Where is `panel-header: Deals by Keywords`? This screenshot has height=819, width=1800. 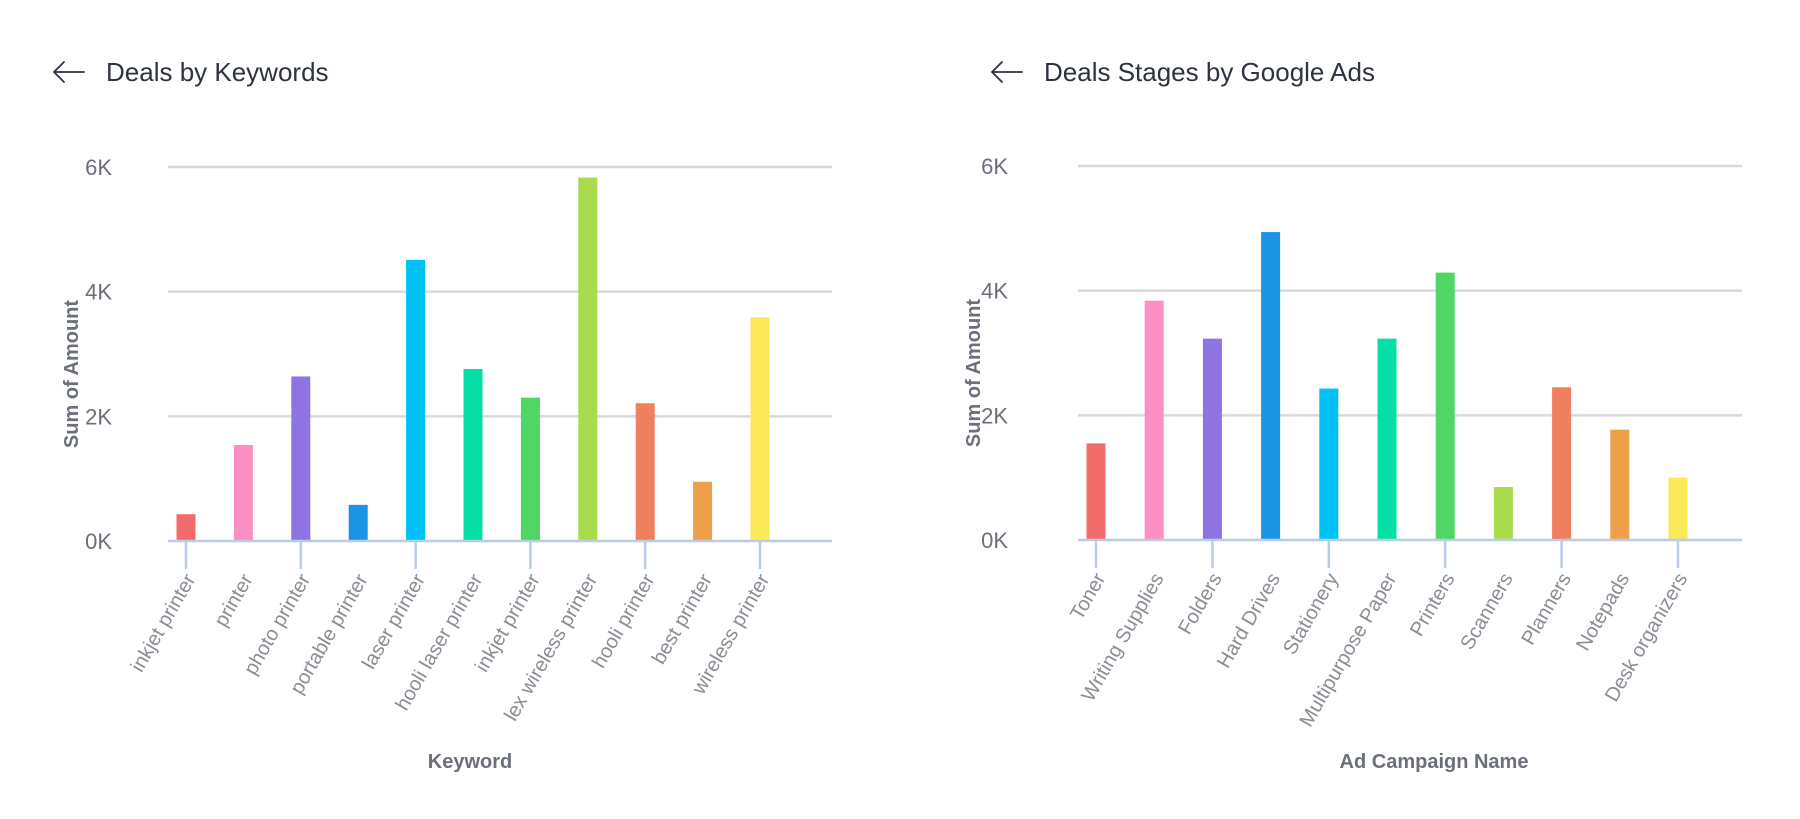
panel-header: Deals by Keywords is located at coordinates (189, 72).